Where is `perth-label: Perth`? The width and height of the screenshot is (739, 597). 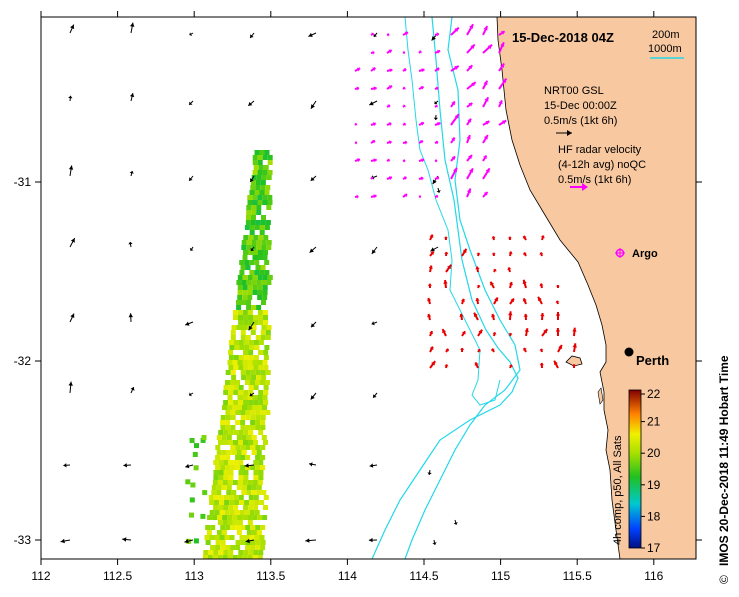 perth-label: Perth is located at coordinates (652, 360).